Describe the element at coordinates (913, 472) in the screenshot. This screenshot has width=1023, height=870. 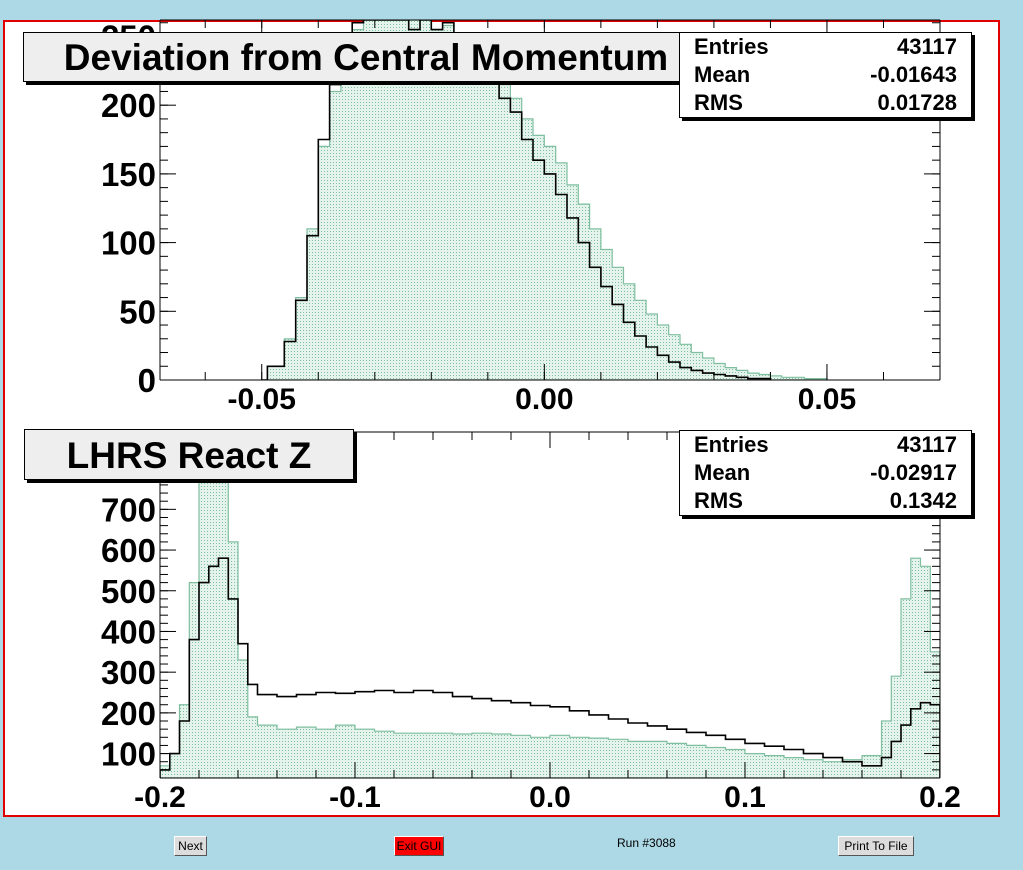
I see `stats-mean-value: -0.02917` at that location.